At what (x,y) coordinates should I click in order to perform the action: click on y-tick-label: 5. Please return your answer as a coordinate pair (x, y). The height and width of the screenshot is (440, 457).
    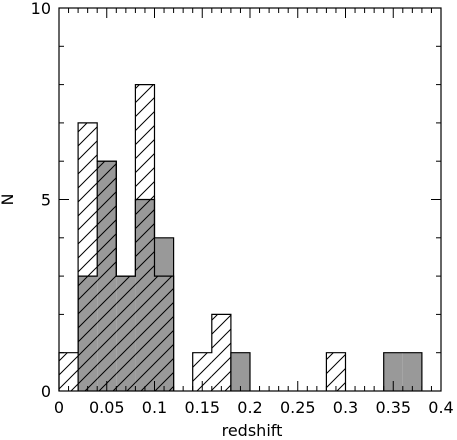
    Looking at the image, I should click on (46, 200).